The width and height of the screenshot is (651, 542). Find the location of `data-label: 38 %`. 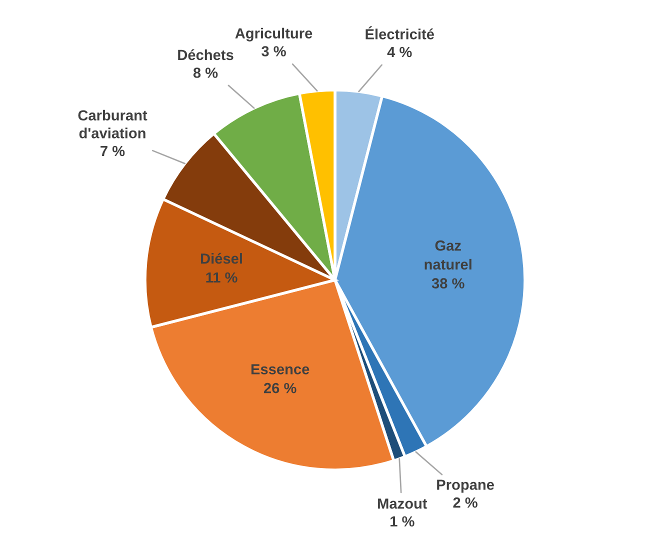

data-label: 38 % is located at coordinates (448, 283).